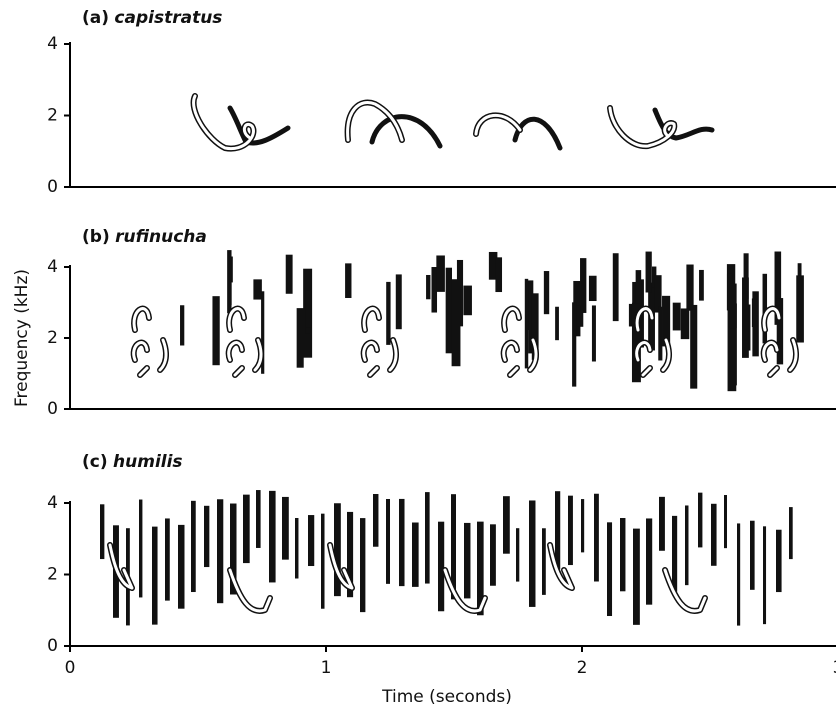 The width and height of the screenshot is (836, 716). Describe the element at coordinates (582, 668) in the screenshot. I see `x-tick-label: 2` at that location.